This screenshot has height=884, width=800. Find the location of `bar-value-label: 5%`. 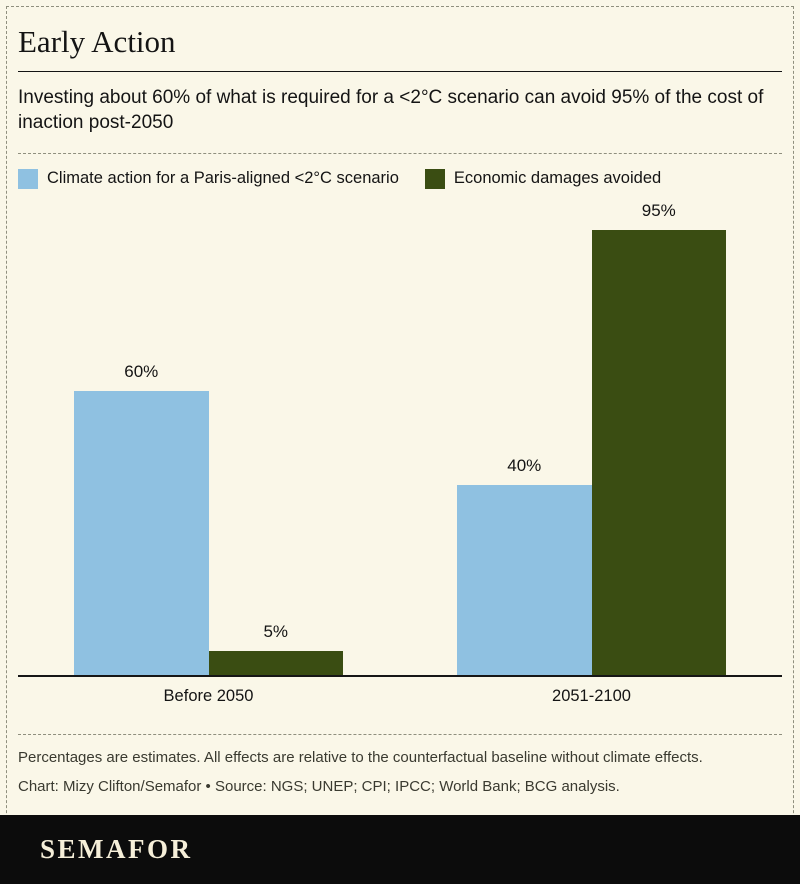

bar-value-label: 5% is located at coordinates (276, 632).